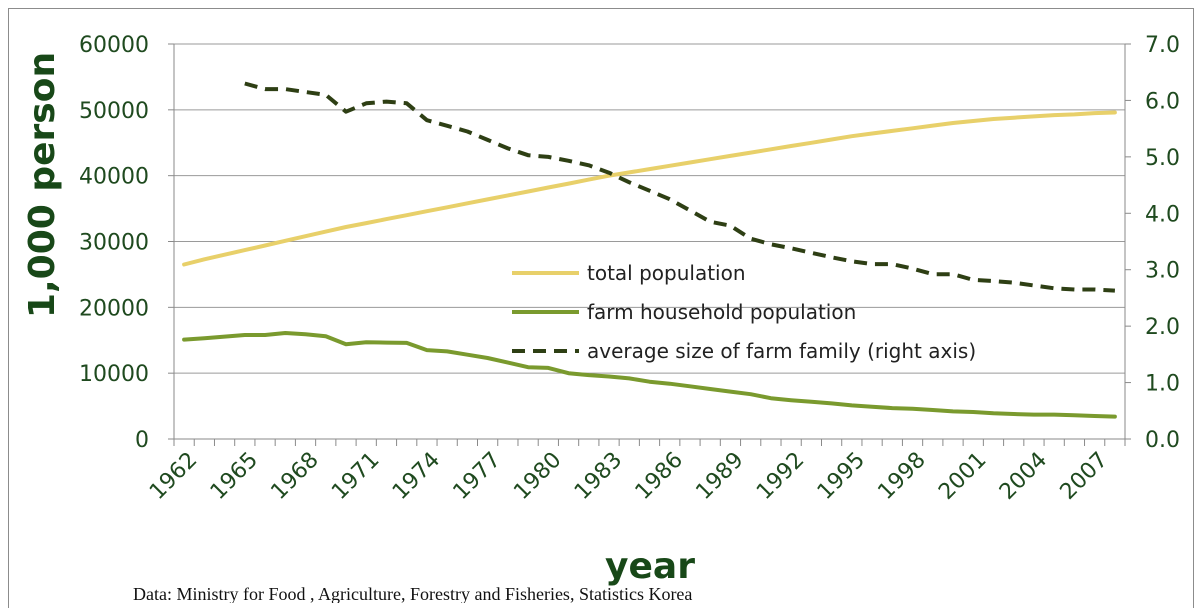 Image resolution: width=1203 pixels, height=608 pixels. Describe the element at coordinates (173, 476) in the screenshot. I see `x-tick-label: 1962` at that location.